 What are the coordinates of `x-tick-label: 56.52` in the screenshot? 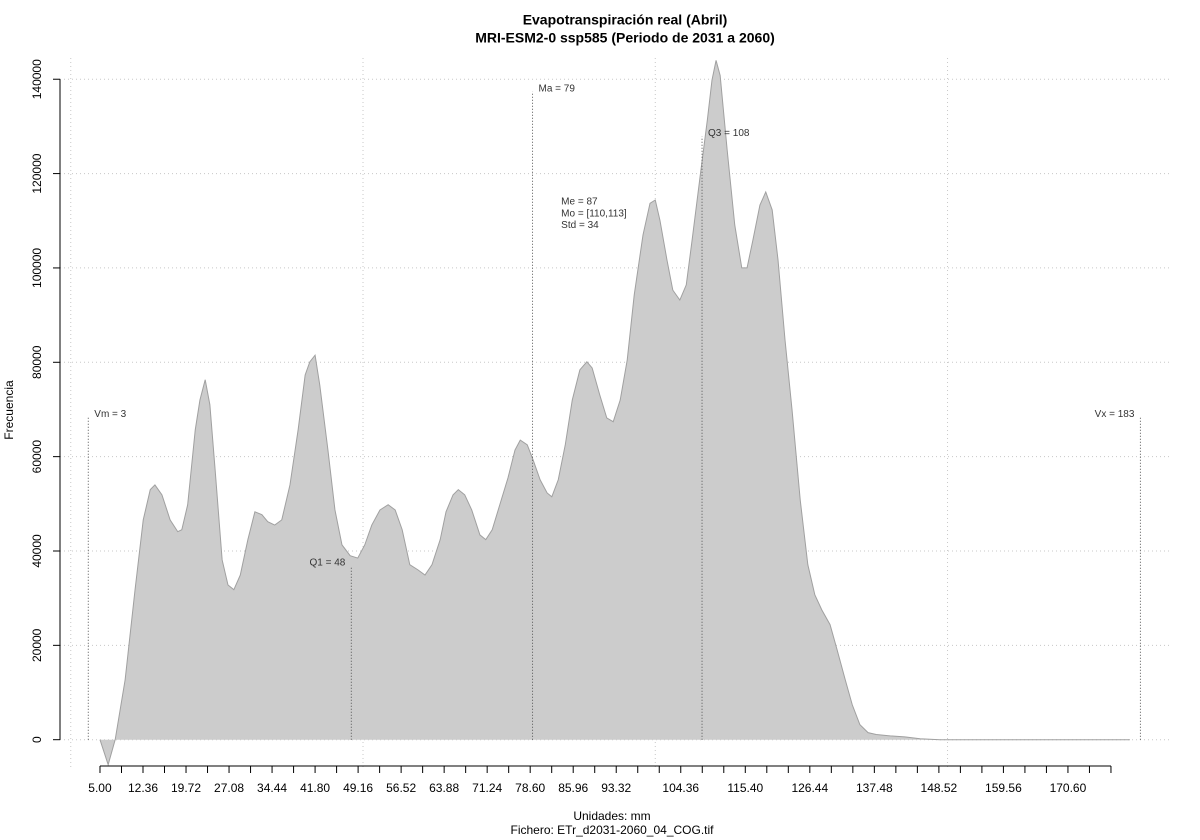 It's located at (401, 788).